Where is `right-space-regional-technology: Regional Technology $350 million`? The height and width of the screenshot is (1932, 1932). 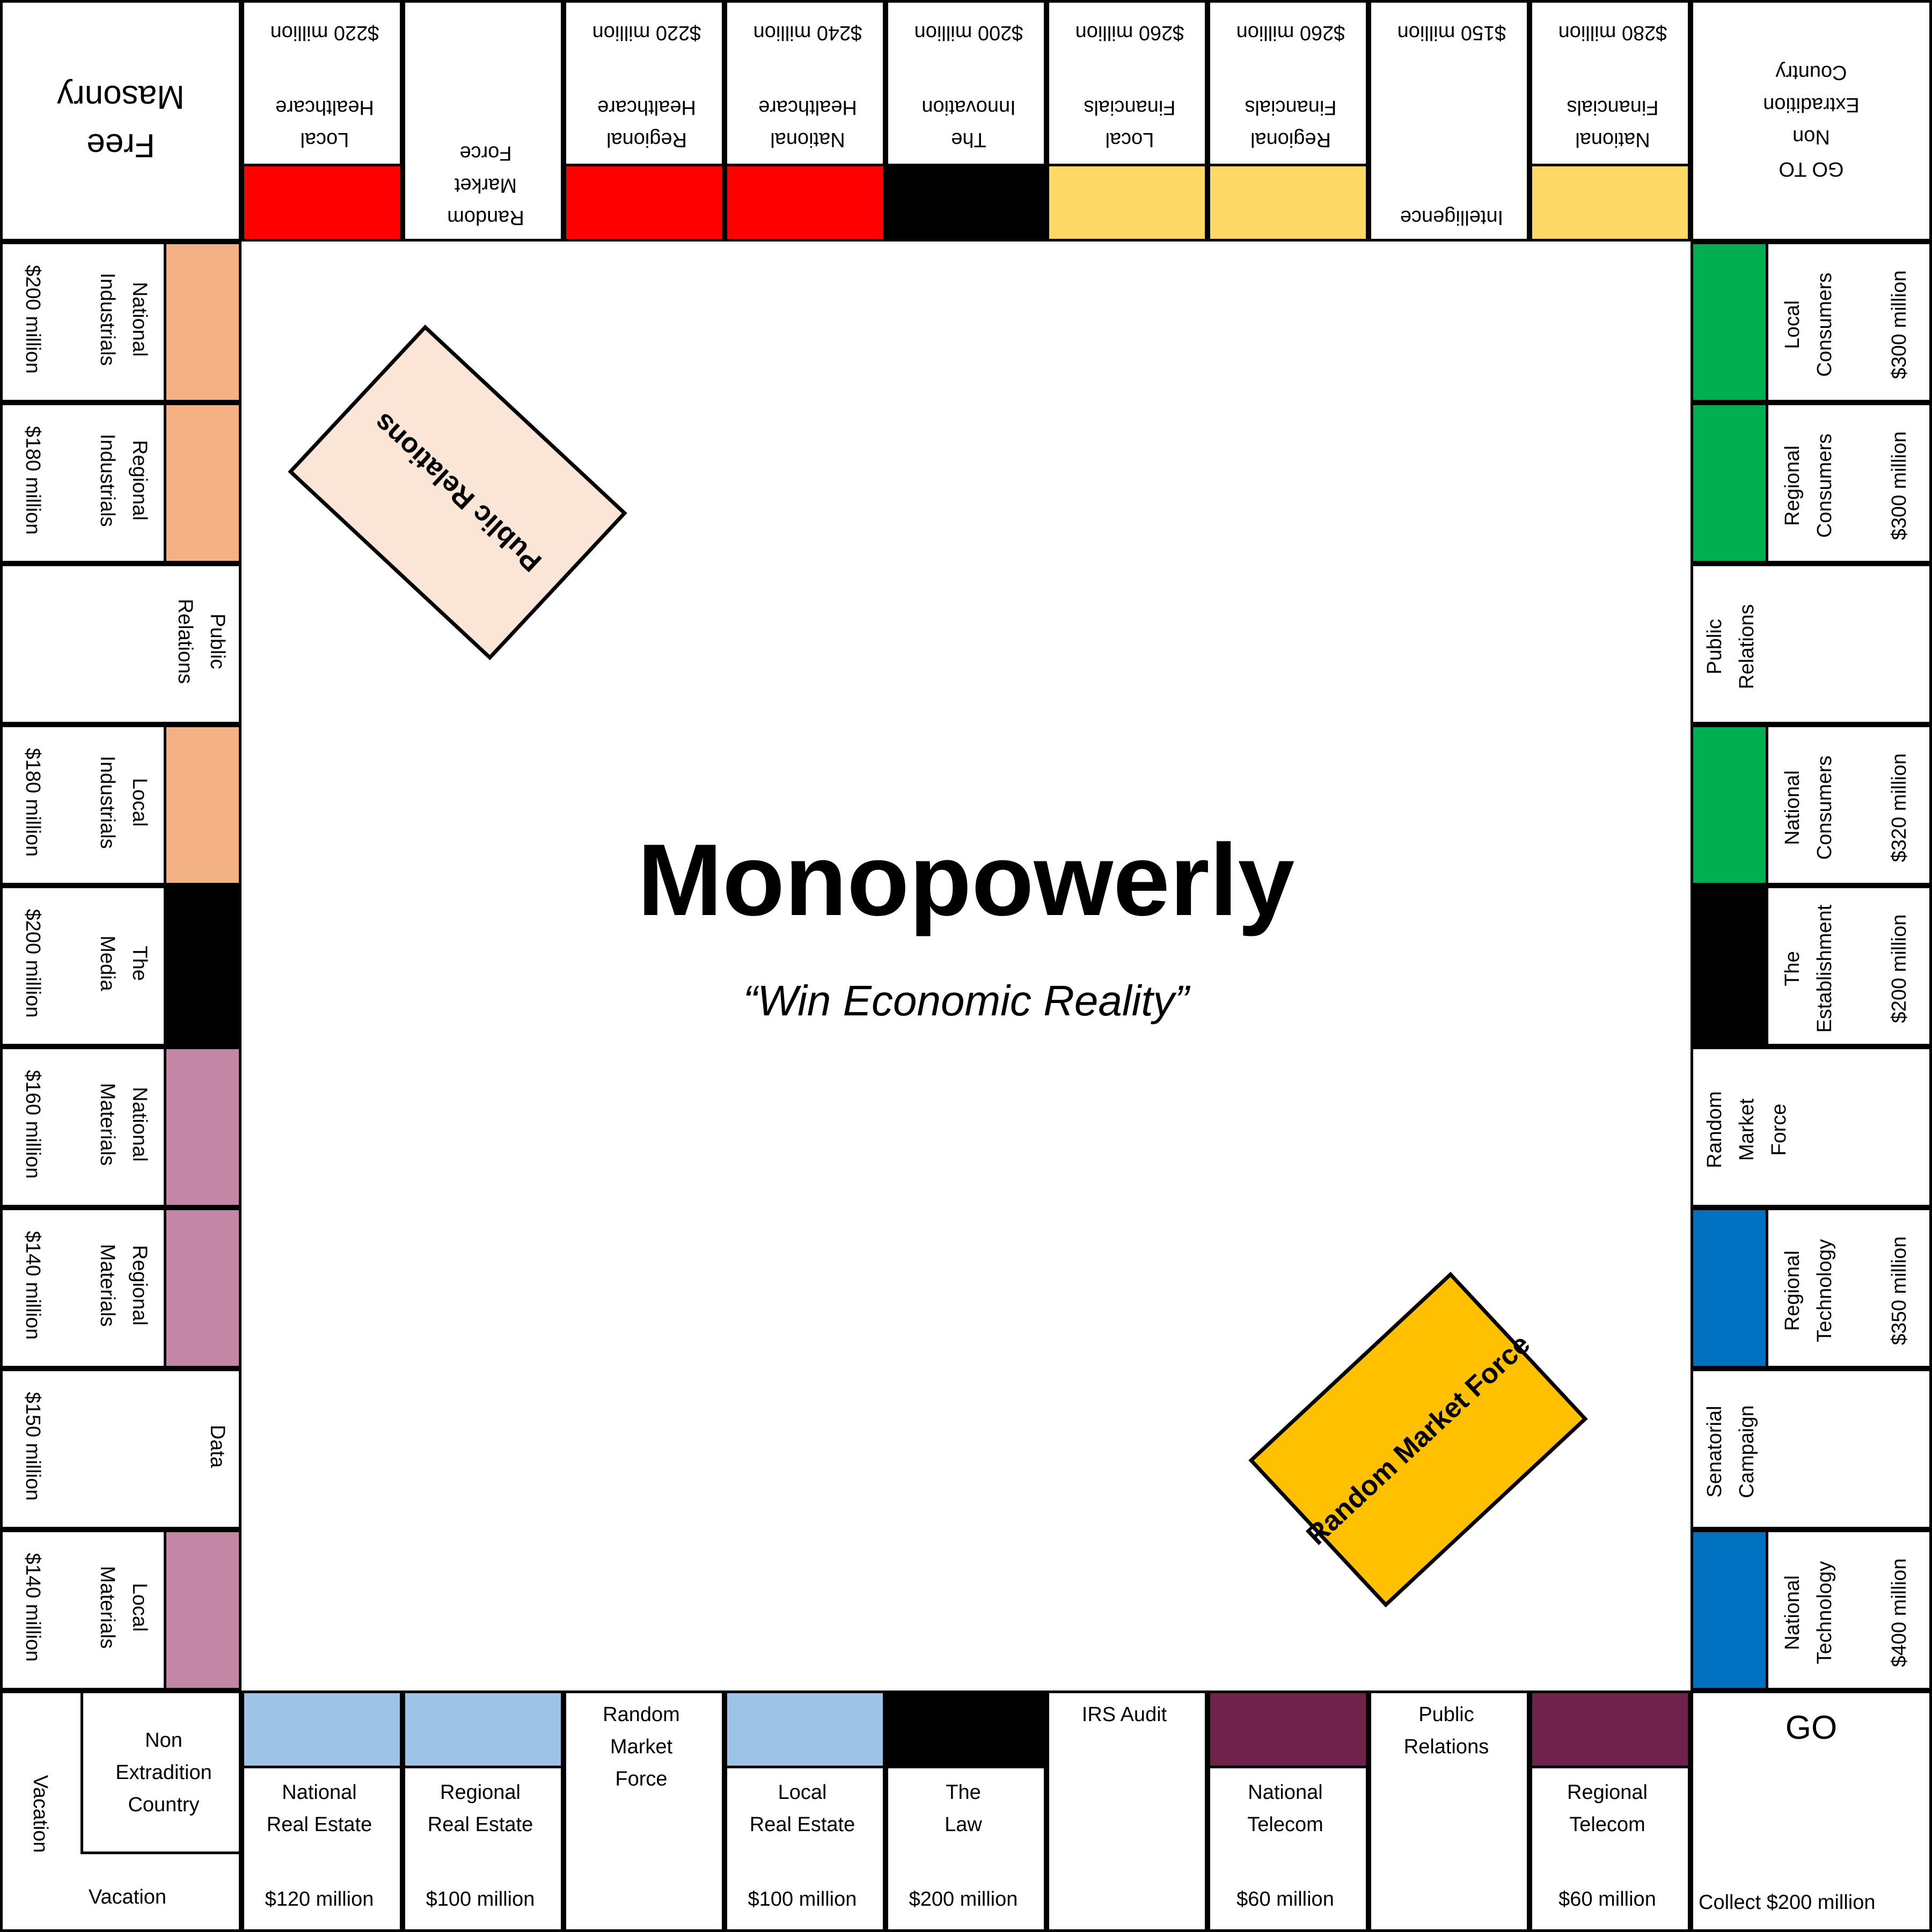 right-space-regional-technology: Regional Technology $350 million is located at coordinates (1811, 1288).